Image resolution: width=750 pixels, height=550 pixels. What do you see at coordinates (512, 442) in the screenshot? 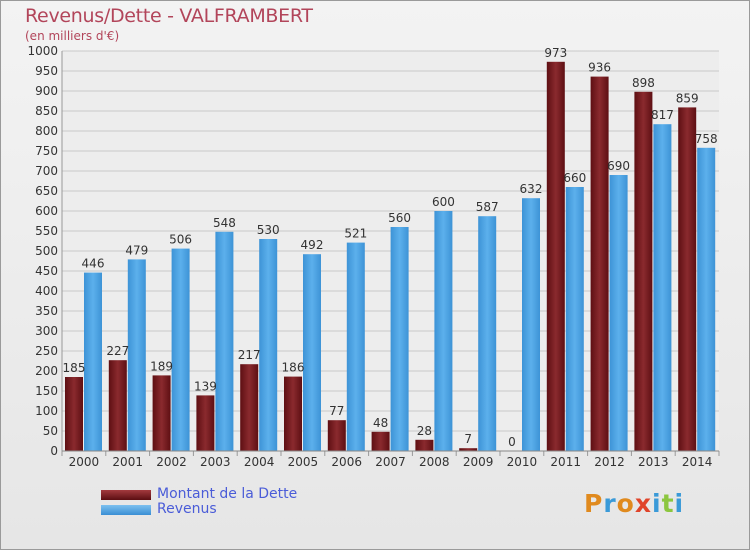
I see `data-label-debt: 0` at bounding box center [512, 442].